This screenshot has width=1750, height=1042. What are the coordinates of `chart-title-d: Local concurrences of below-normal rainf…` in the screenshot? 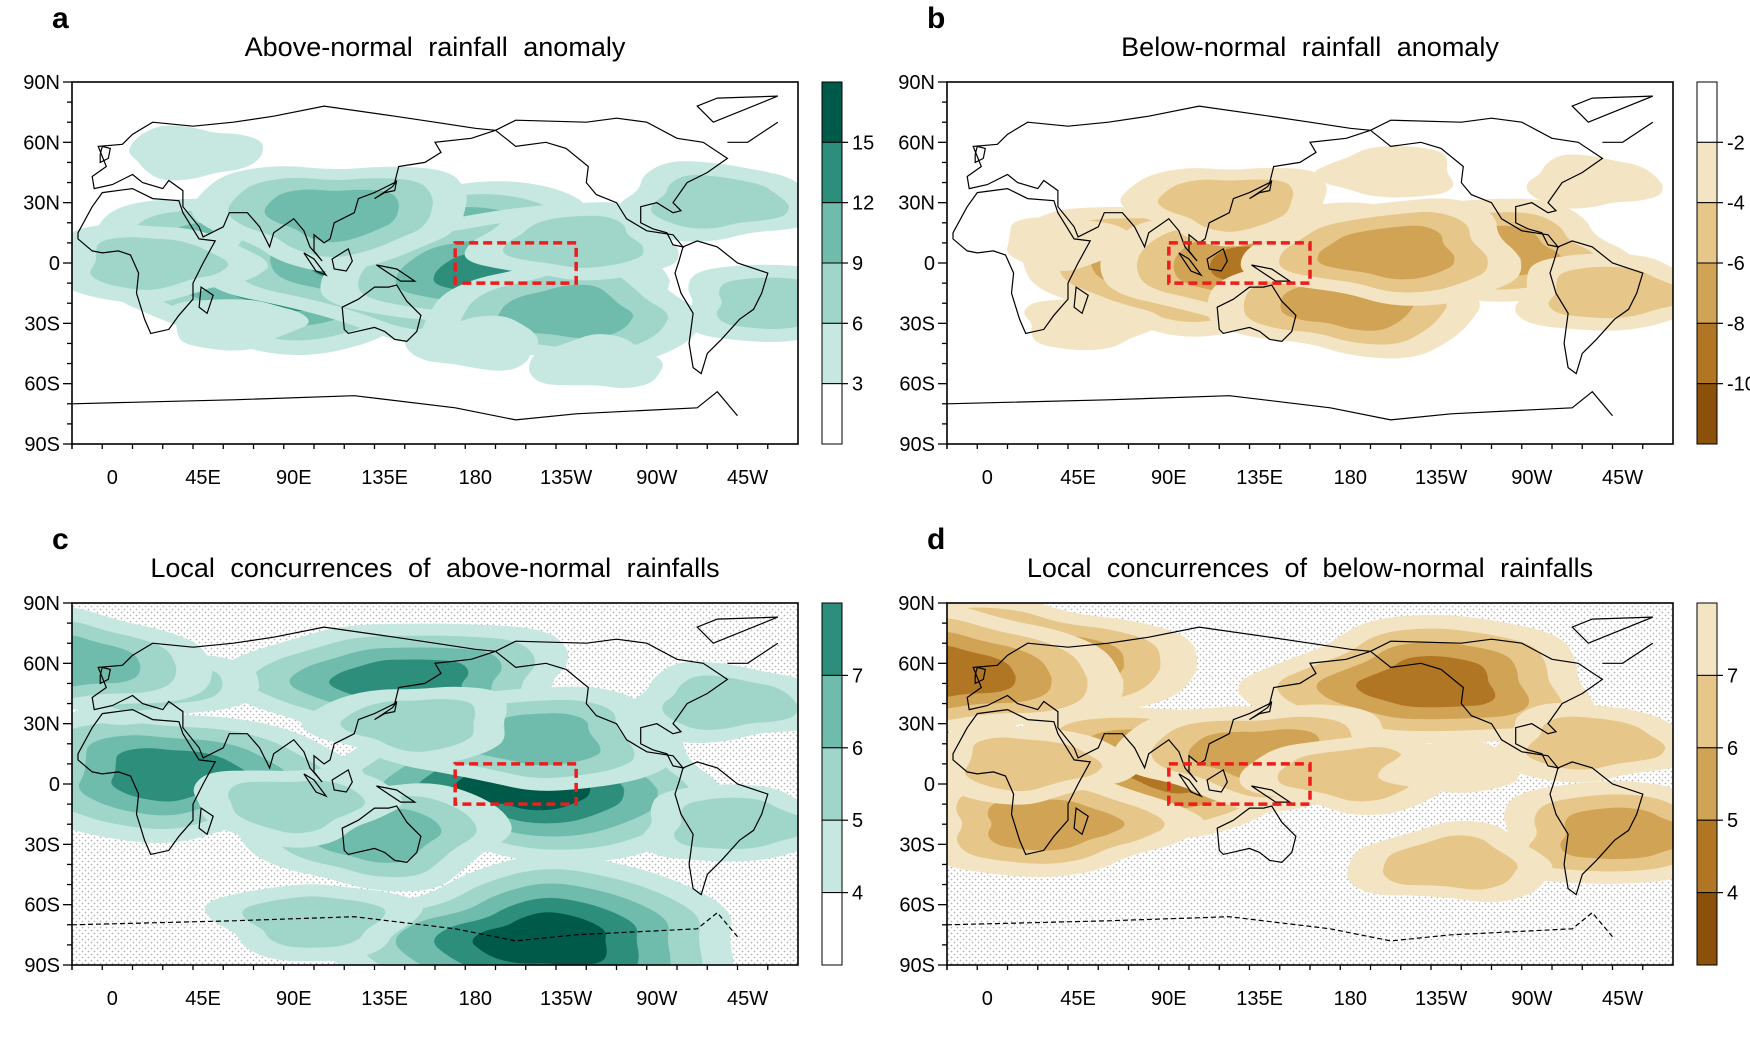 It's located at (1310, 568).